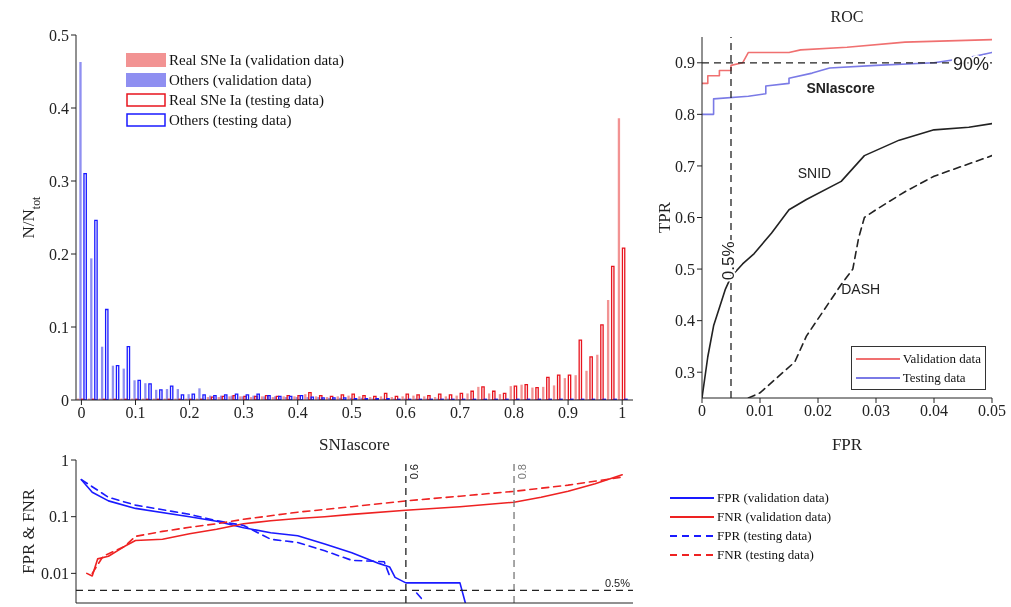 Image resolution: width=1011 pixels, height=607 pixels. I want to click on ref-line-label: 0.6, so click(413, 472).